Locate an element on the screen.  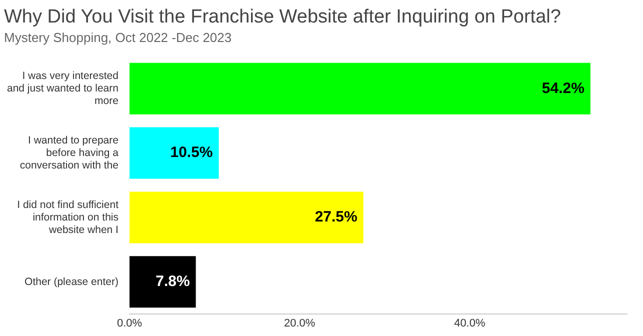
data-label: 10.5% is located at coordinates (191, 153).